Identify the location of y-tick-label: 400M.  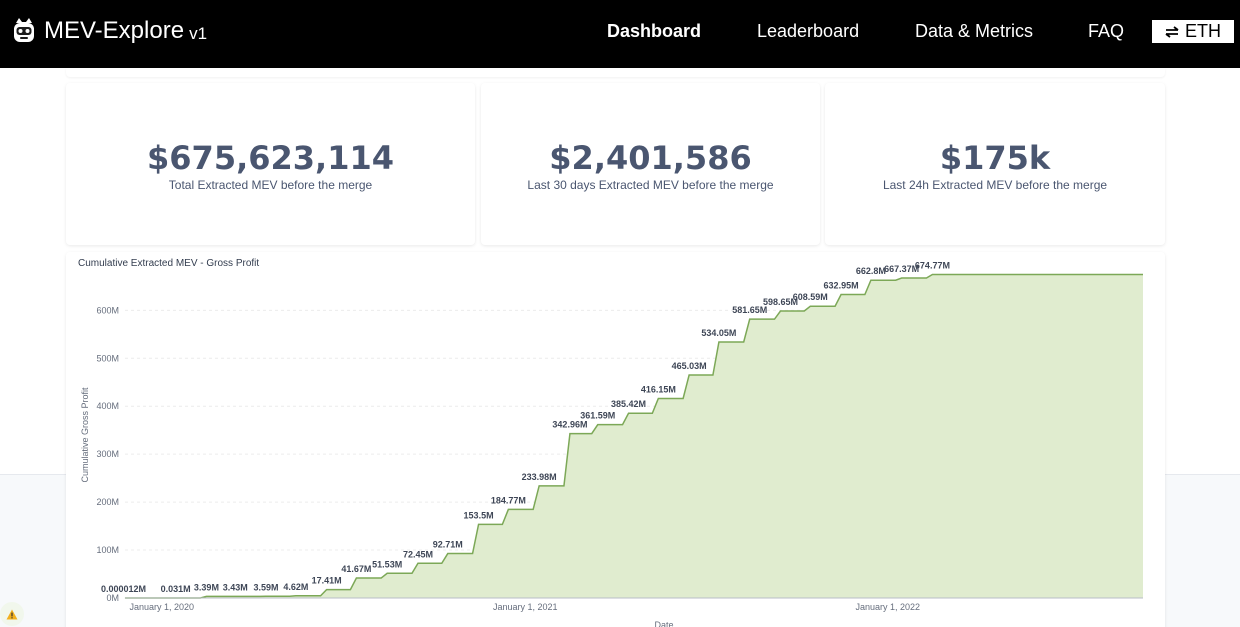
(107, 406).